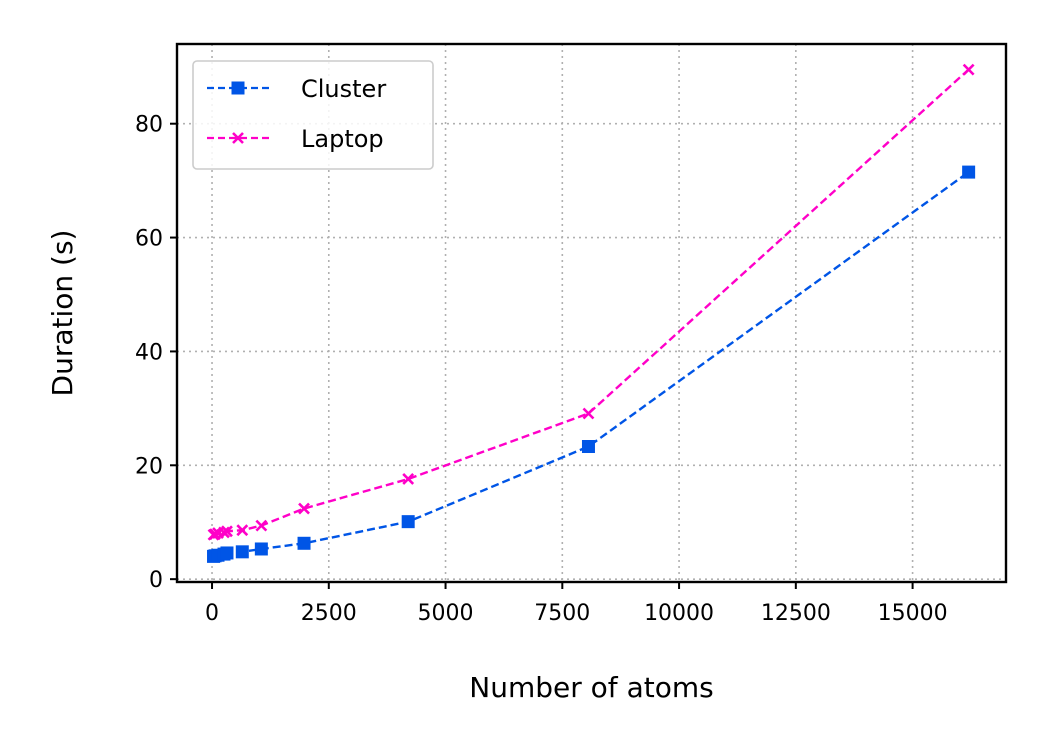 The image size is (1050, 750). What do you see at coordinates (149, 239) in the screenshot?
I see `y-tick-label: 60` at bounding box center [149, 239].